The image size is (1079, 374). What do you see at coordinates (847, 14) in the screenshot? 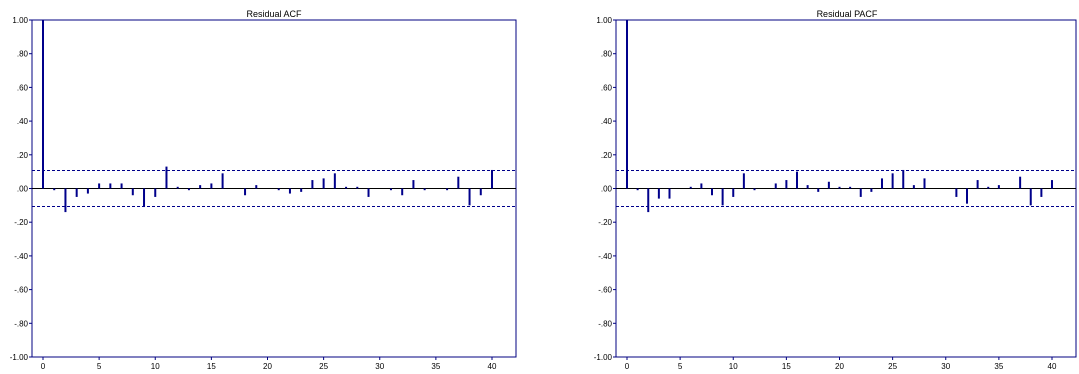
I see `chart-title: Residual PACF` at bounding box center [847, 14].